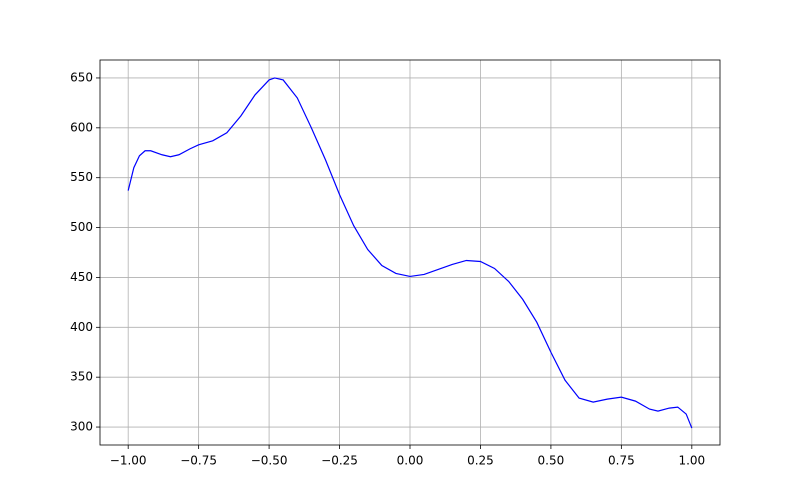 This screenshot has width=800, height=504. Describe the element at coordinates (81, 177) in the screenshot. I see `y-tick-label: 550` at that location.